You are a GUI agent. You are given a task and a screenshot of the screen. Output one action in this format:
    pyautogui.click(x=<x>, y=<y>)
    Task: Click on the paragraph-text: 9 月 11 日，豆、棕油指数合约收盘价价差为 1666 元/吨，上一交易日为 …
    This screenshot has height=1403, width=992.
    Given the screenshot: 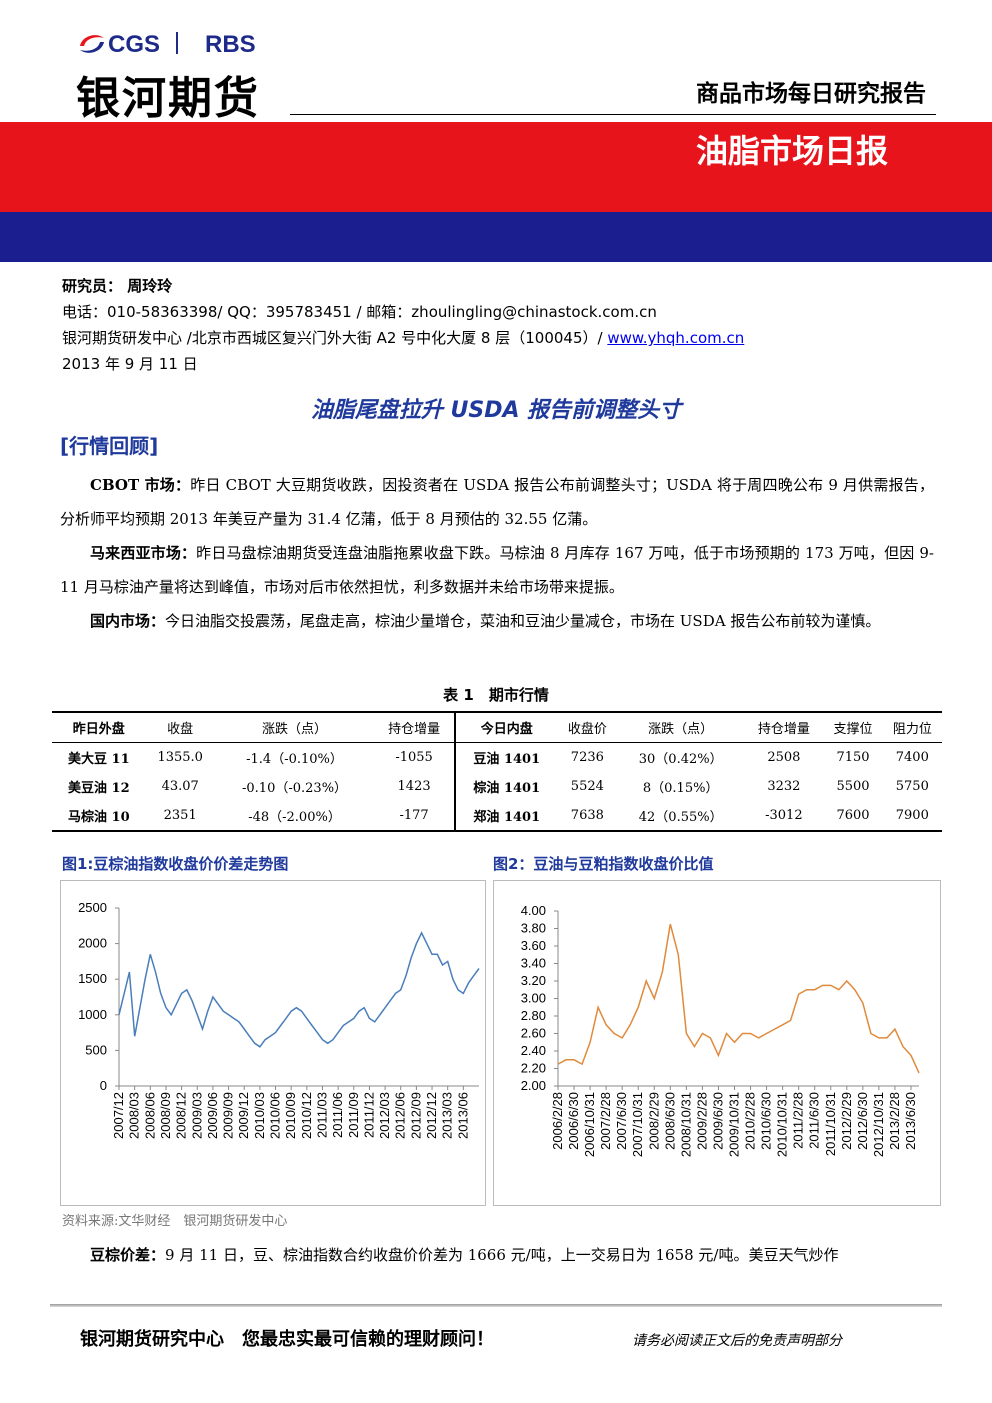 What is the action you would take?
    pyautogui.click(x=502, y=1255)
    